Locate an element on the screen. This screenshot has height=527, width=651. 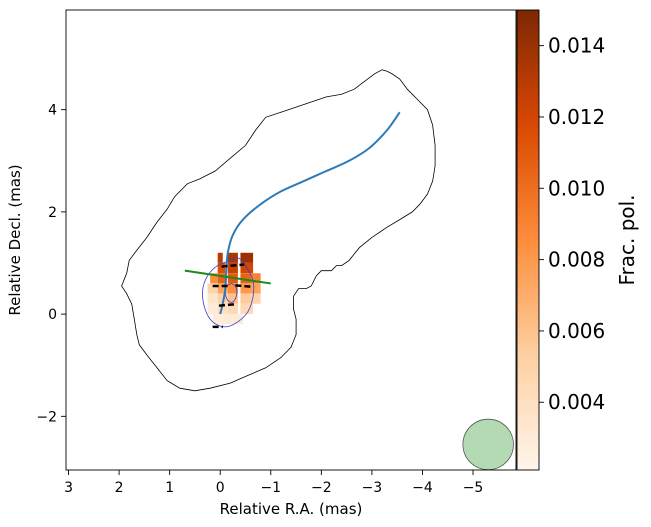
y-tick-label: 2 is located at coordinates (52, 213).